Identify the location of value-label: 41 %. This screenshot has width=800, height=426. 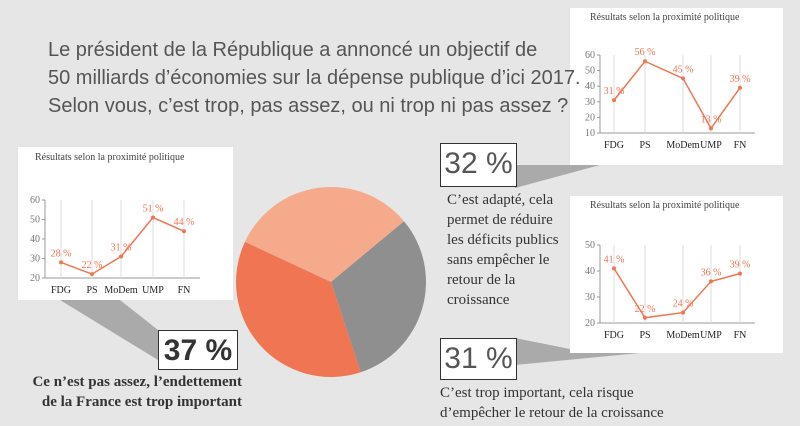
(614, 259).